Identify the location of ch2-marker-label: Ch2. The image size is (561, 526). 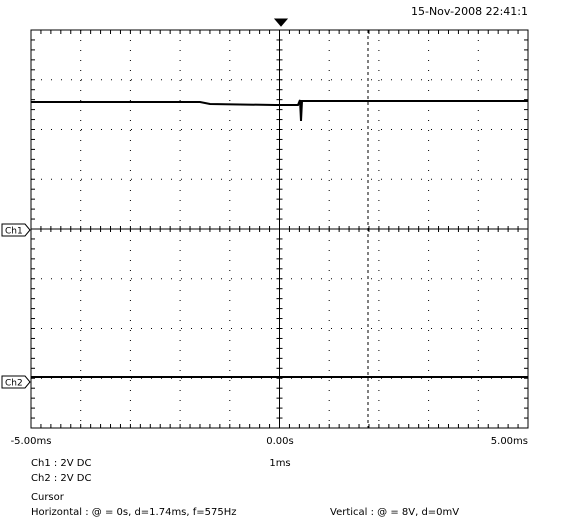
(14, 384).